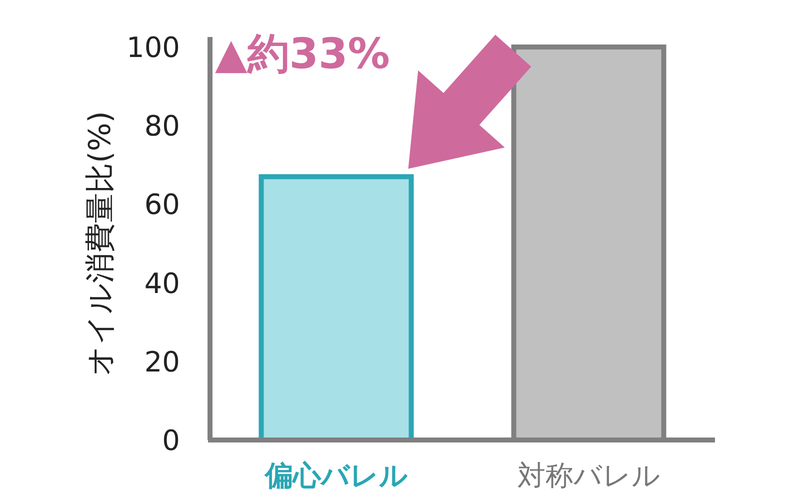 The image size is (810, 500). I want to click on x-tick-label: 偏心バレル, so click(336, 475).